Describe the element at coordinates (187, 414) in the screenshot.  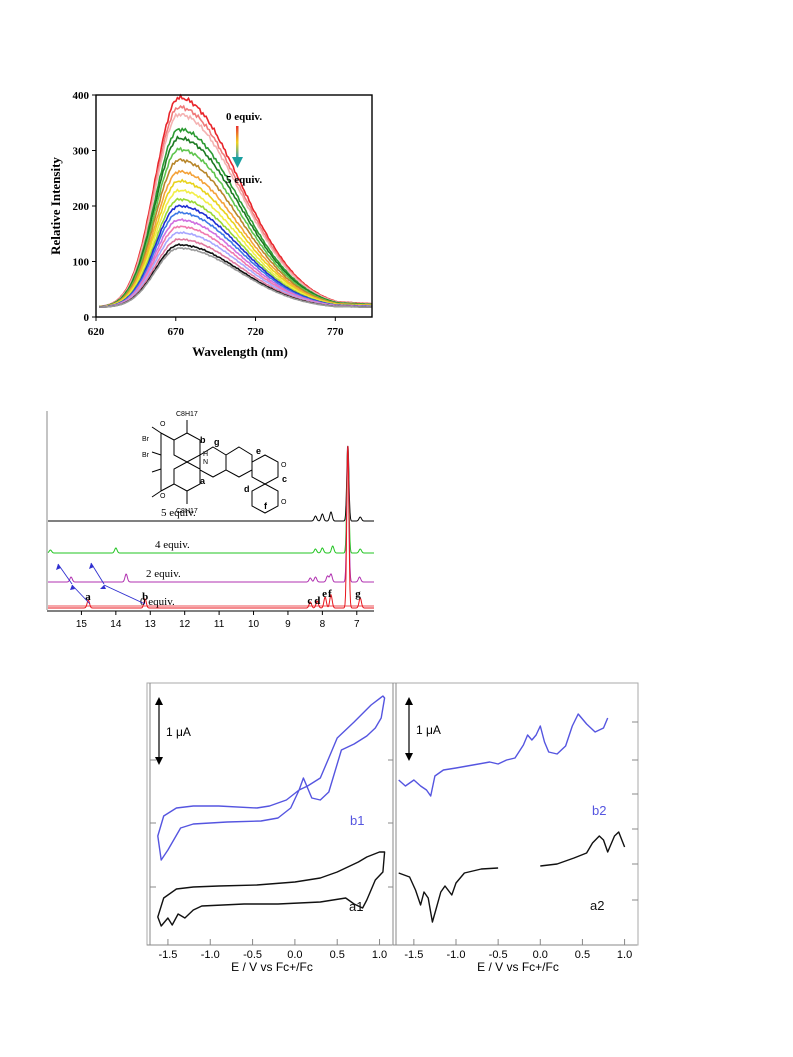
I see `c8h17-top: C8H17` at that location.